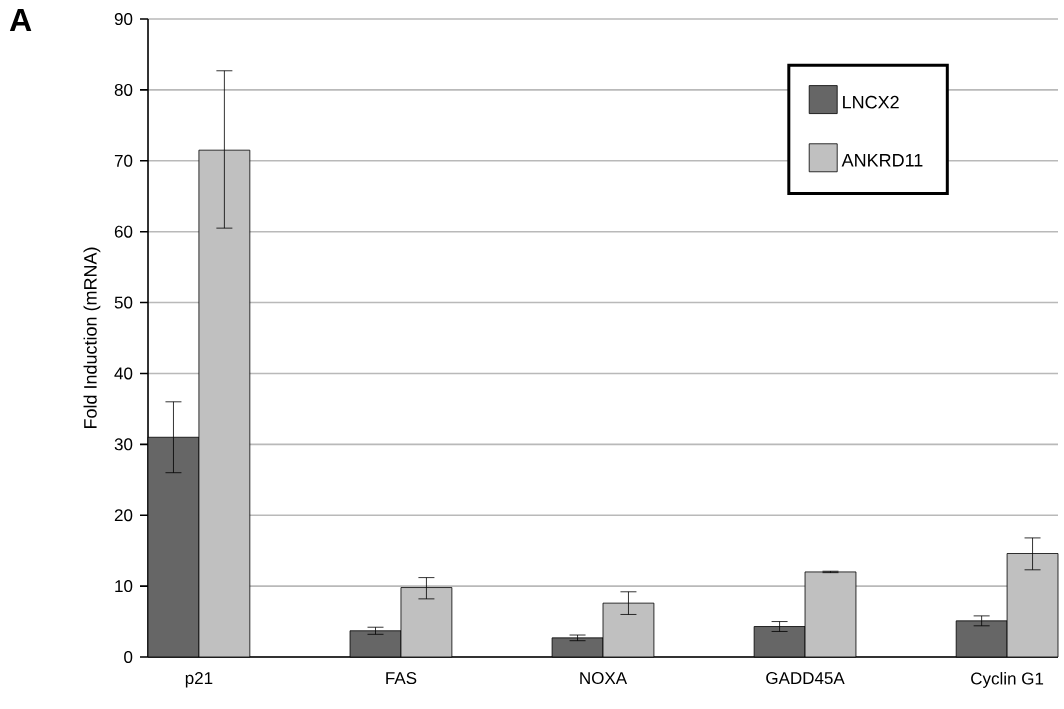  What do you see at coordinates (123, 160) in the screenshot?
I see `y-tick-label: 70` at bounding box center [123, 160].